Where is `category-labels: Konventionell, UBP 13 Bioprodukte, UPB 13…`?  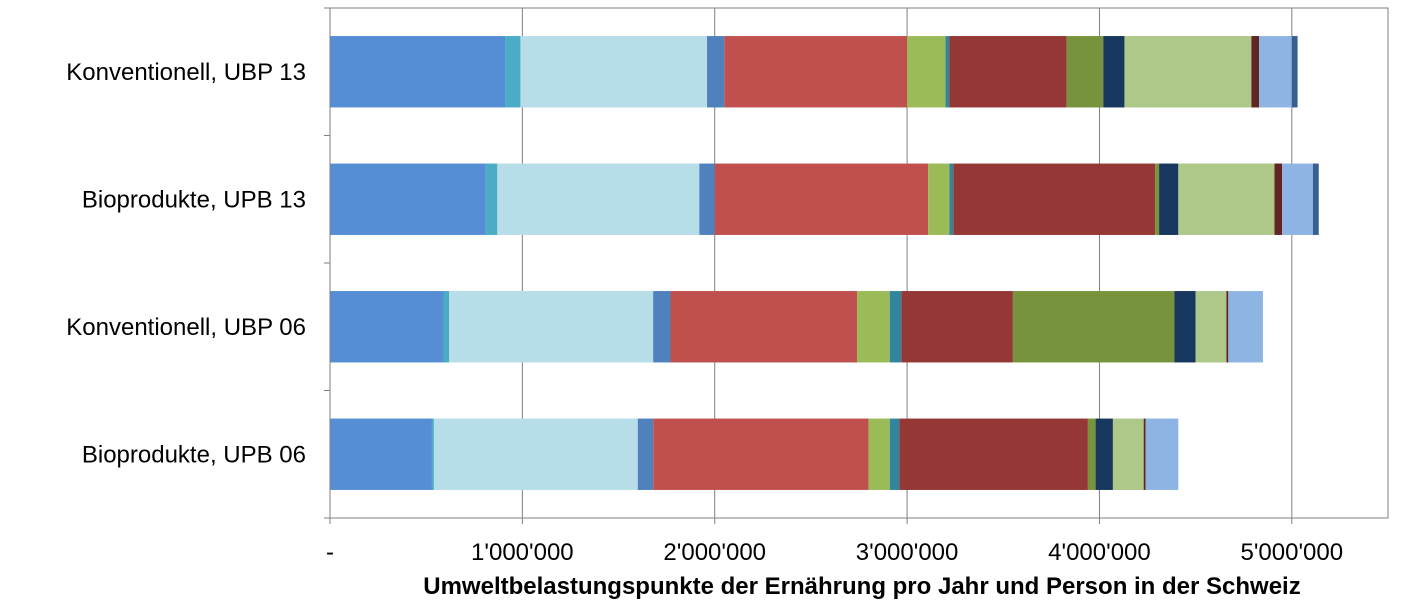
category-labels: Konventionell, UBP 13 Bioprodukte, UPB 13… is located at coordinates (186, 264).